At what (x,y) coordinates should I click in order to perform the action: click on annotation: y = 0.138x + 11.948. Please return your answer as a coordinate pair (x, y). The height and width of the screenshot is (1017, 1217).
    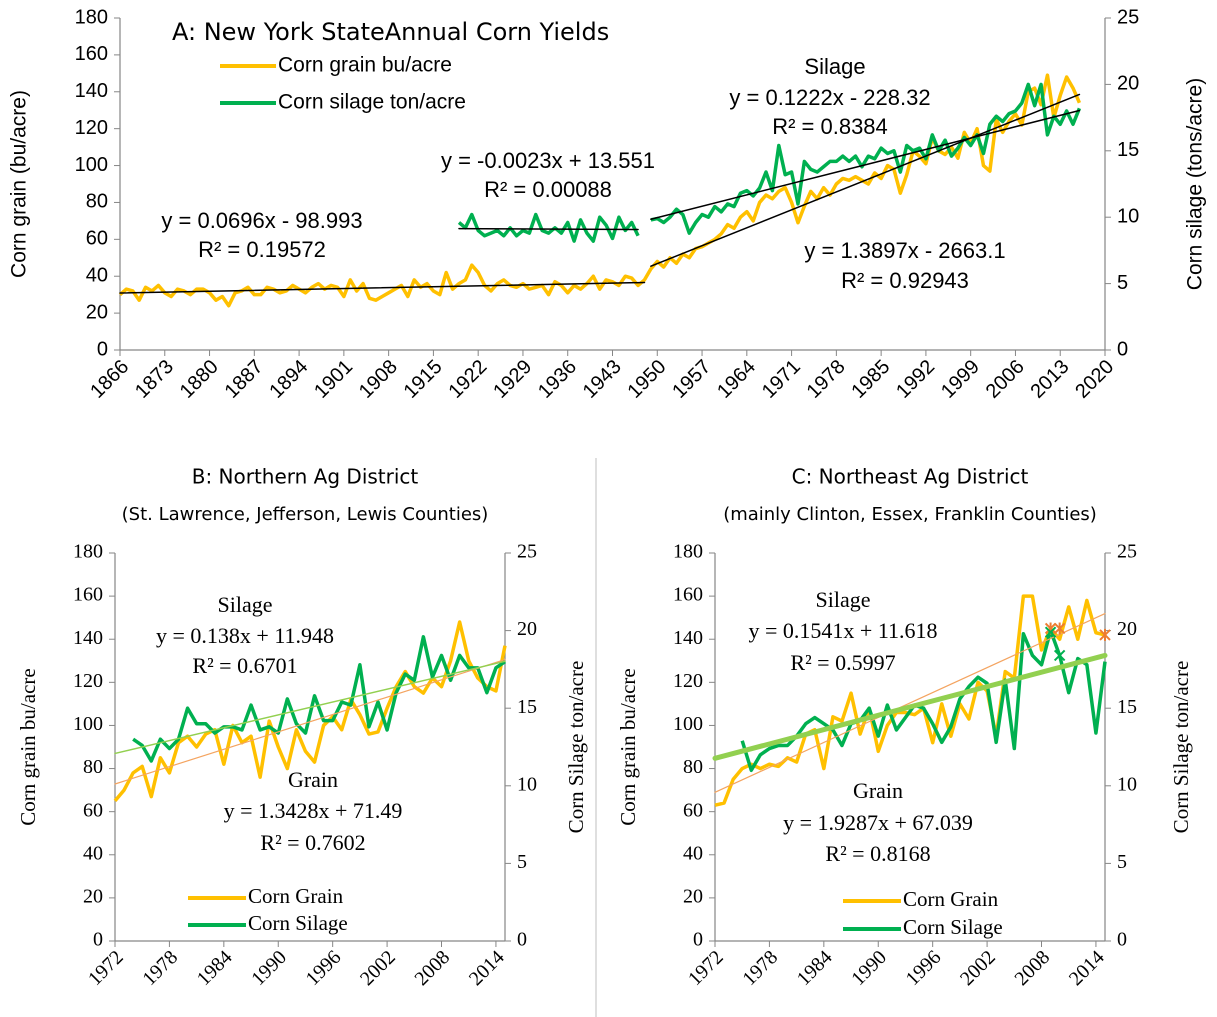
    Looking at the image, I should click on (245, 635).